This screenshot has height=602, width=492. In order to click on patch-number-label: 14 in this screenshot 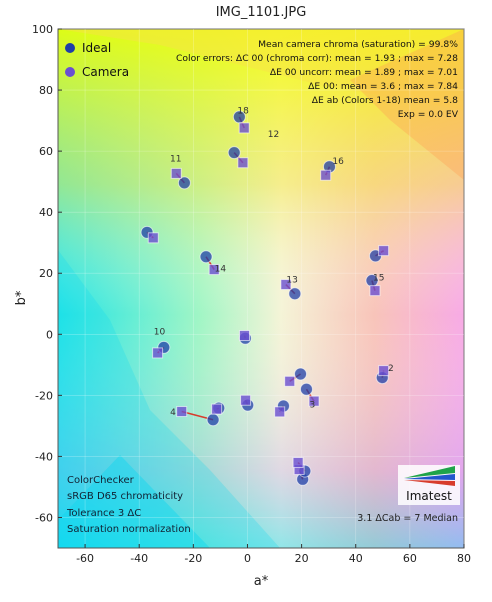, I will do `click(221, 270)`.